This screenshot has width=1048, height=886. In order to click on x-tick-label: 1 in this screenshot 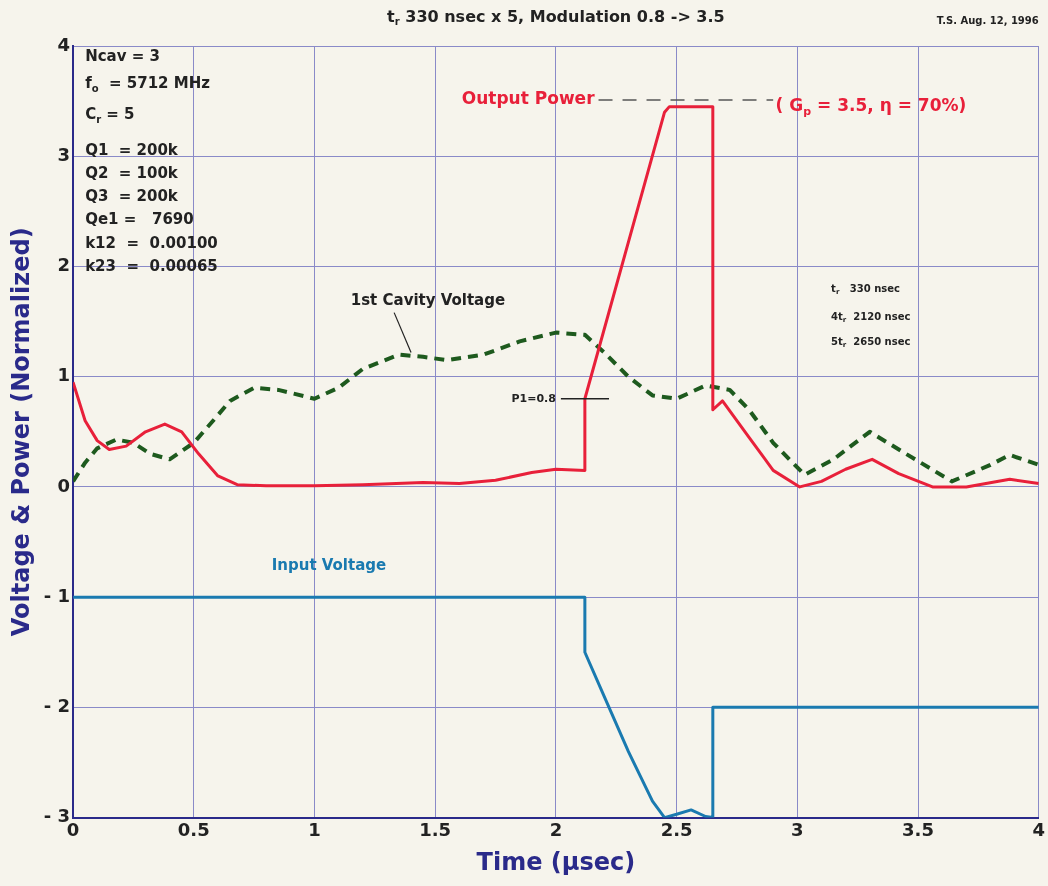, I will do `click(314, 830)`.